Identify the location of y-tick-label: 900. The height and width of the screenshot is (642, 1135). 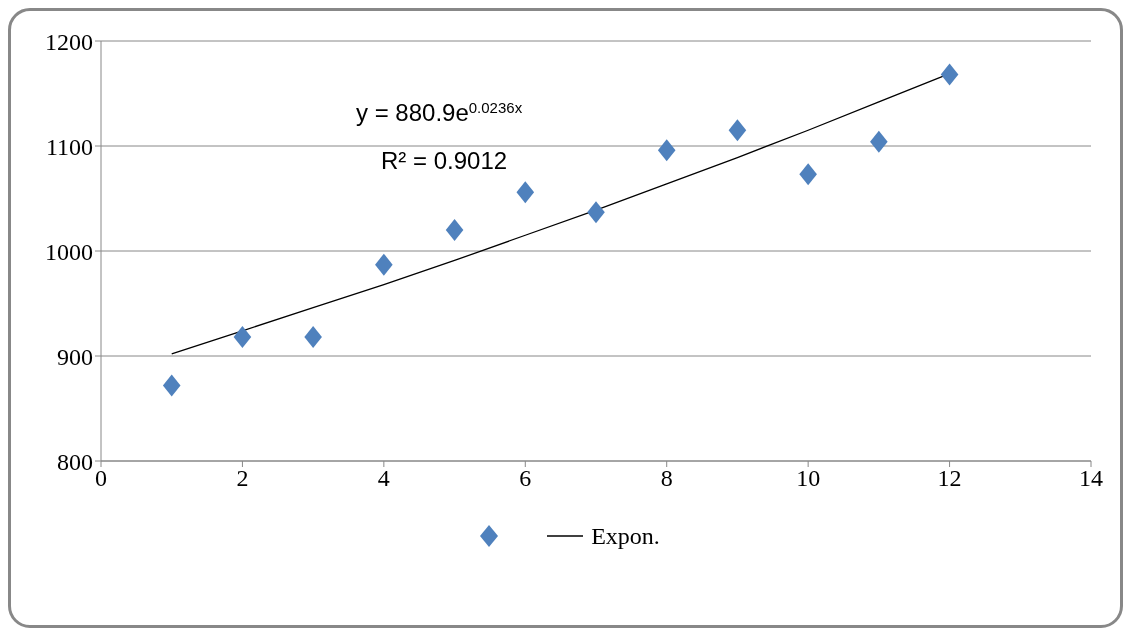
(75, 356).